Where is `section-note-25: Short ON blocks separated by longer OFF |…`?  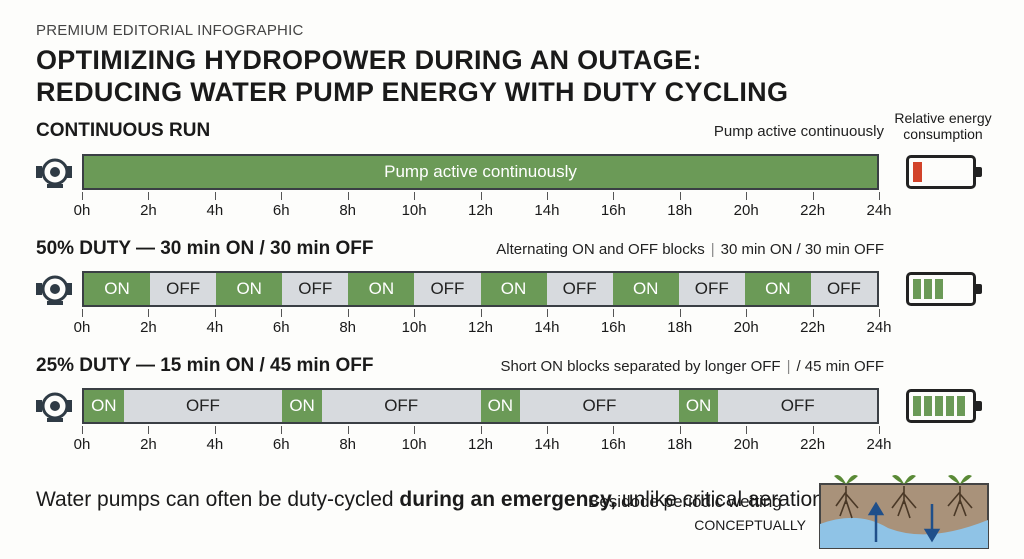 section-note-25: Short ON blocks separated by longer OFF |… is located at coordinates (692, 366).